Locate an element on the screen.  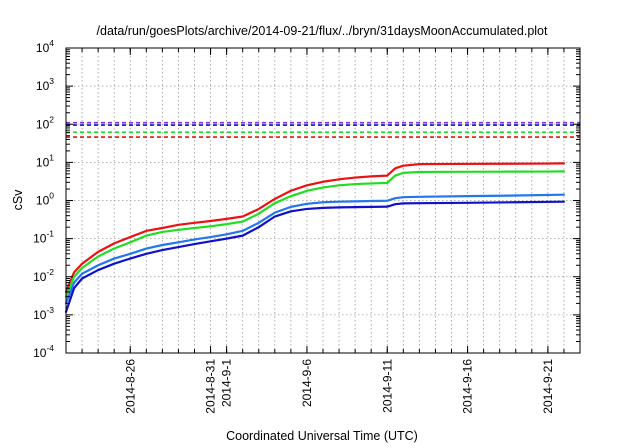
x-tick-label: 2014-9-16 is located at coordinates (468, 386).